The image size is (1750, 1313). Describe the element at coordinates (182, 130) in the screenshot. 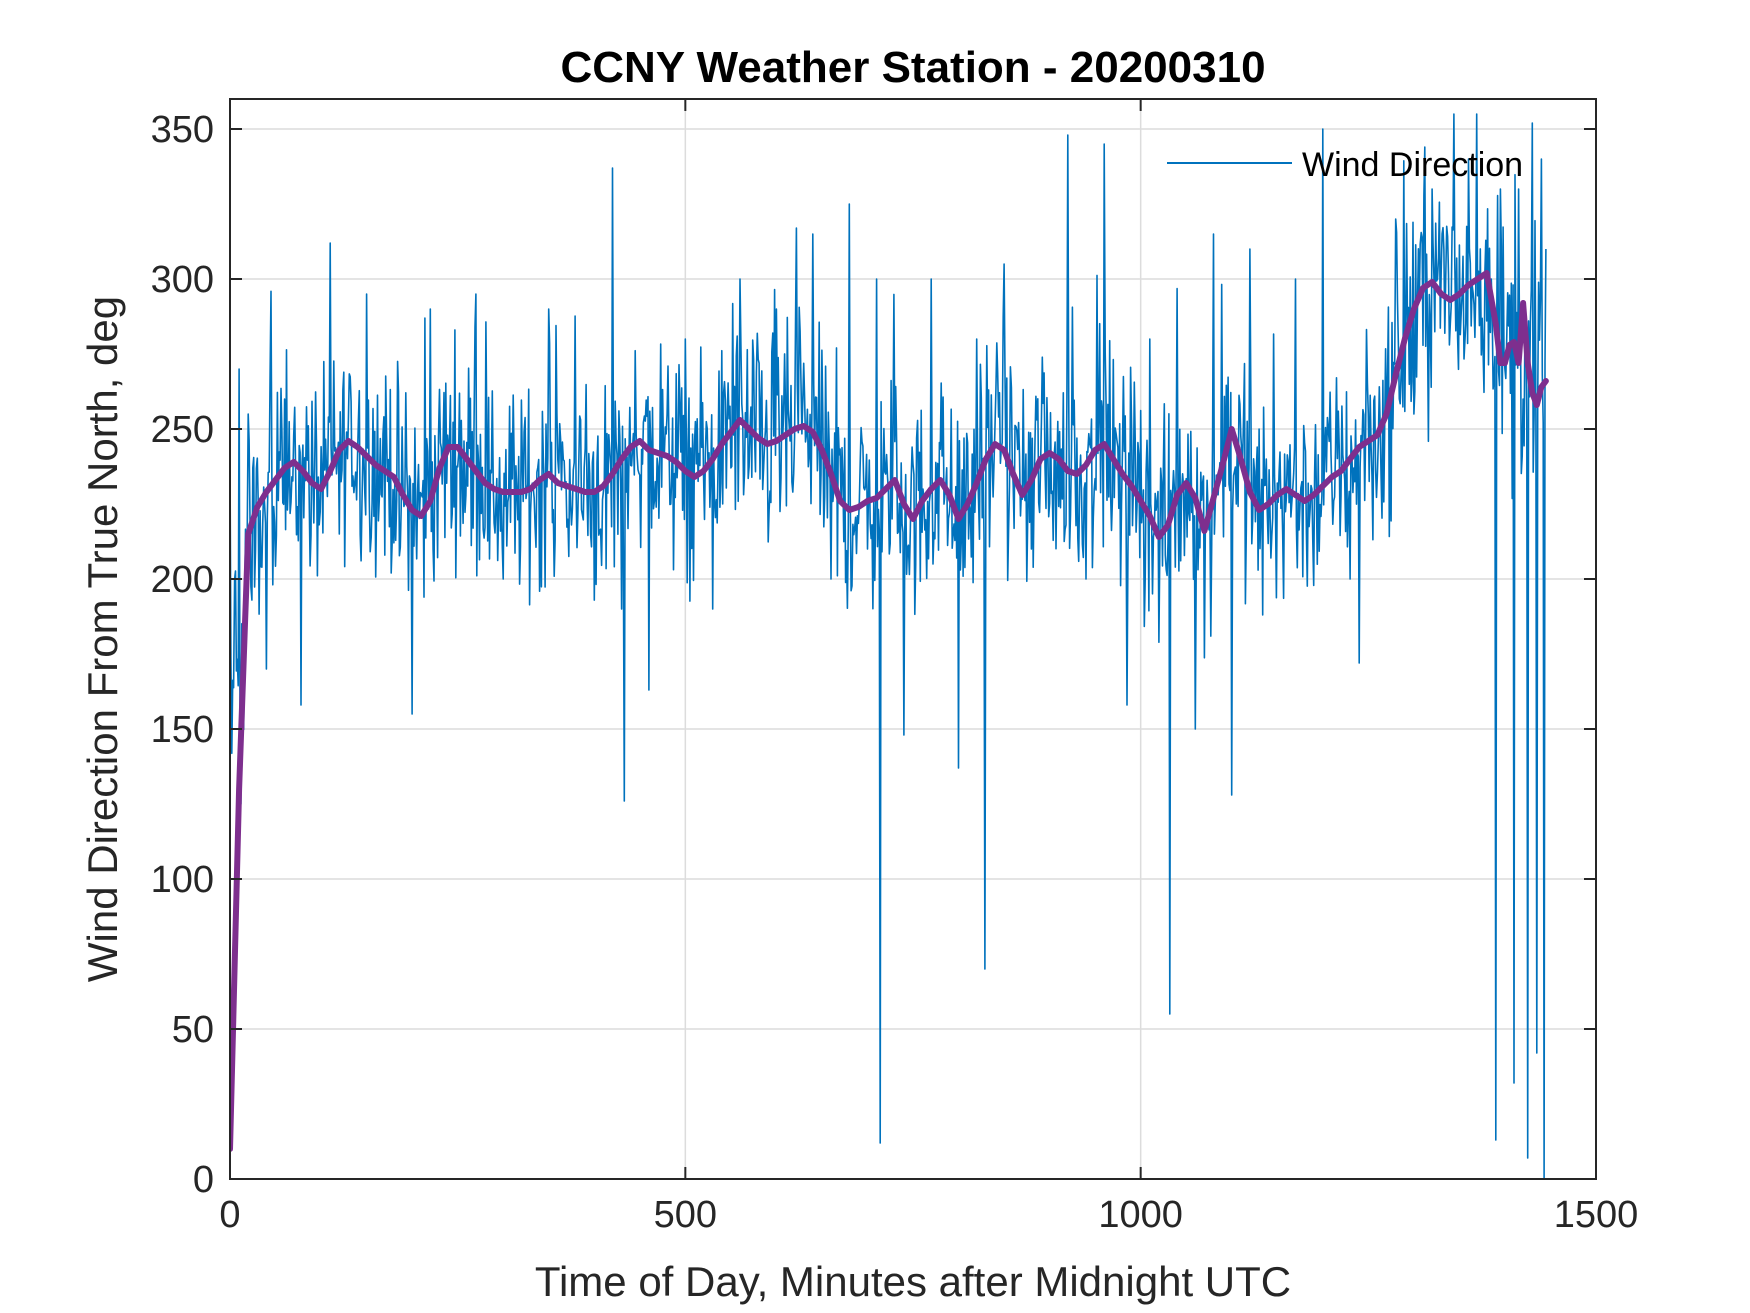

I see `y-tick-label: 350` at that location.